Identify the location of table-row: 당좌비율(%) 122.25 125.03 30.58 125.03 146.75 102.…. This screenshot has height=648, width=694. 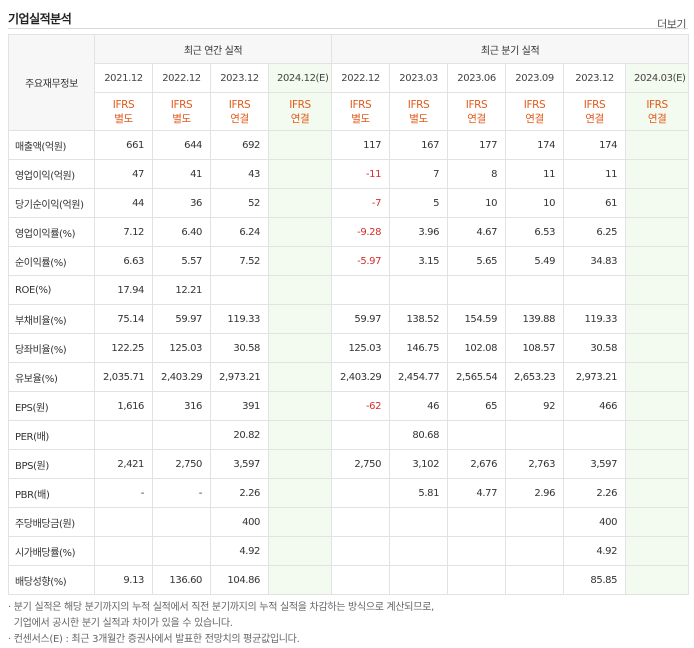
(349, 348).